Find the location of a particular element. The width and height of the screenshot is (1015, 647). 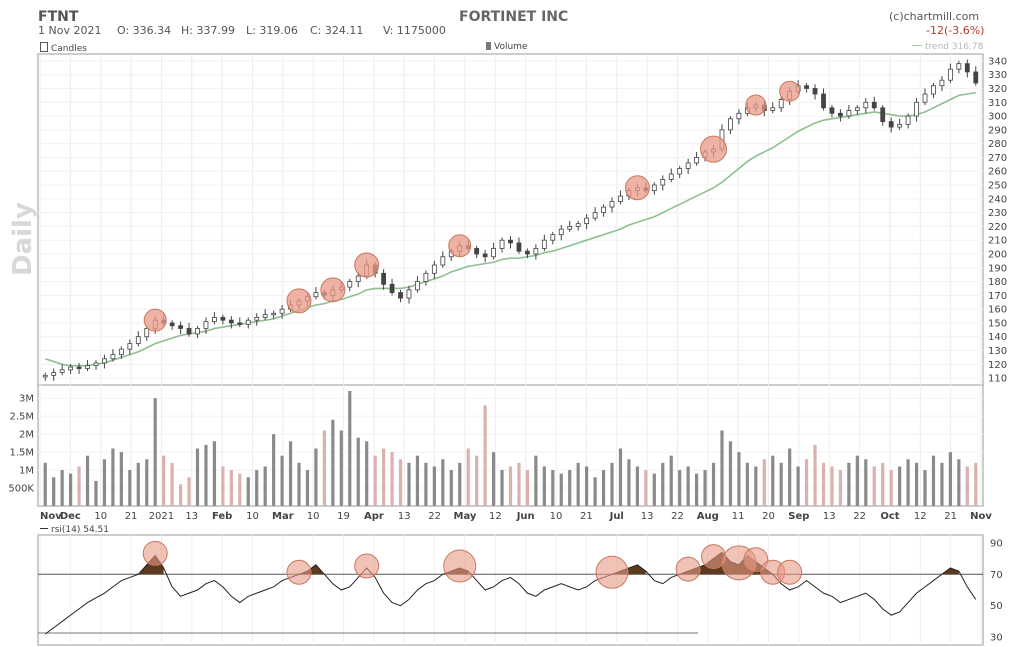

legend-candles: Candles is located at coordinates (63, 48).